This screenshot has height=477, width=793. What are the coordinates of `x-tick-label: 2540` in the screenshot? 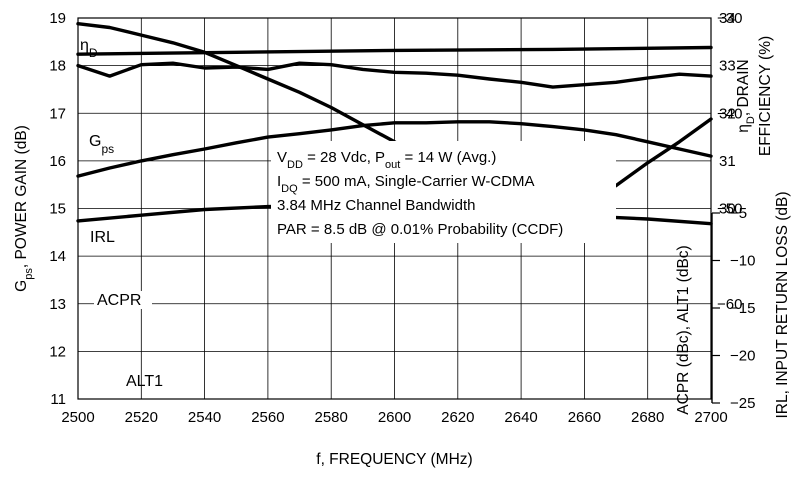 It's located at (204, 417).